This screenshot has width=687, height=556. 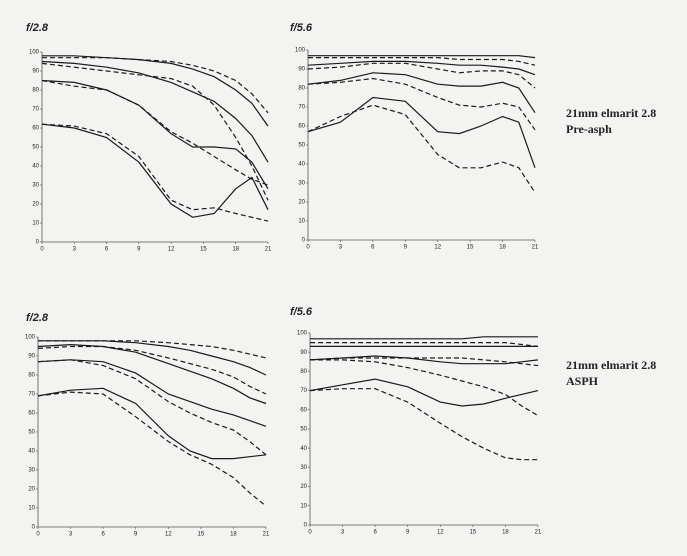 What do you see at coordinates (301, 312) in the screenshot?
I see `chart-title: f/5.6` at bounding box center [301, 312].